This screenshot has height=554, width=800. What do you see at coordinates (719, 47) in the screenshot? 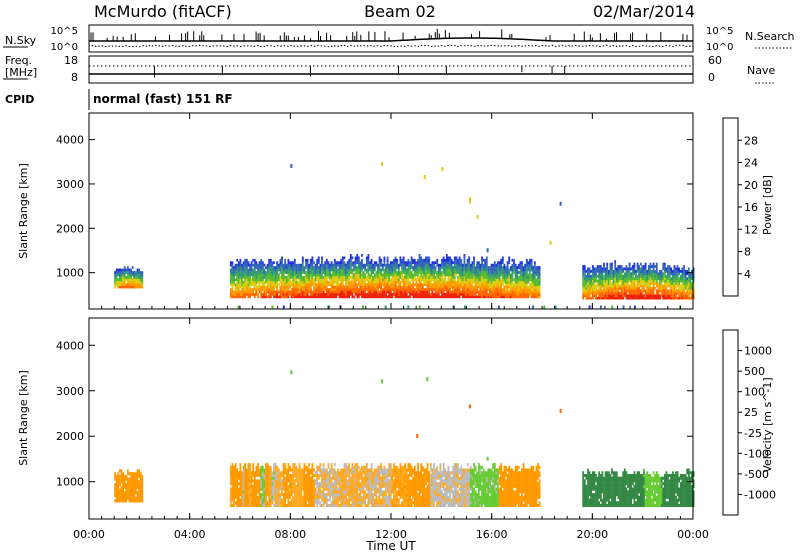
I see `noise-right-tick-bottom: 10^0` at bounding box center [719, 47].